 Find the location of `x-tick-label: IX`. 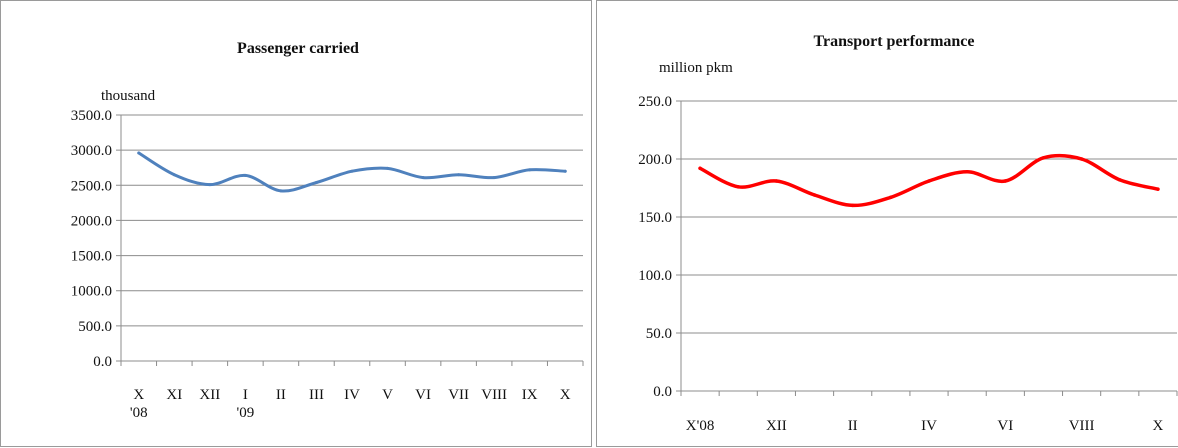

x-tick-label: IX is located at coordinates (530, 395).